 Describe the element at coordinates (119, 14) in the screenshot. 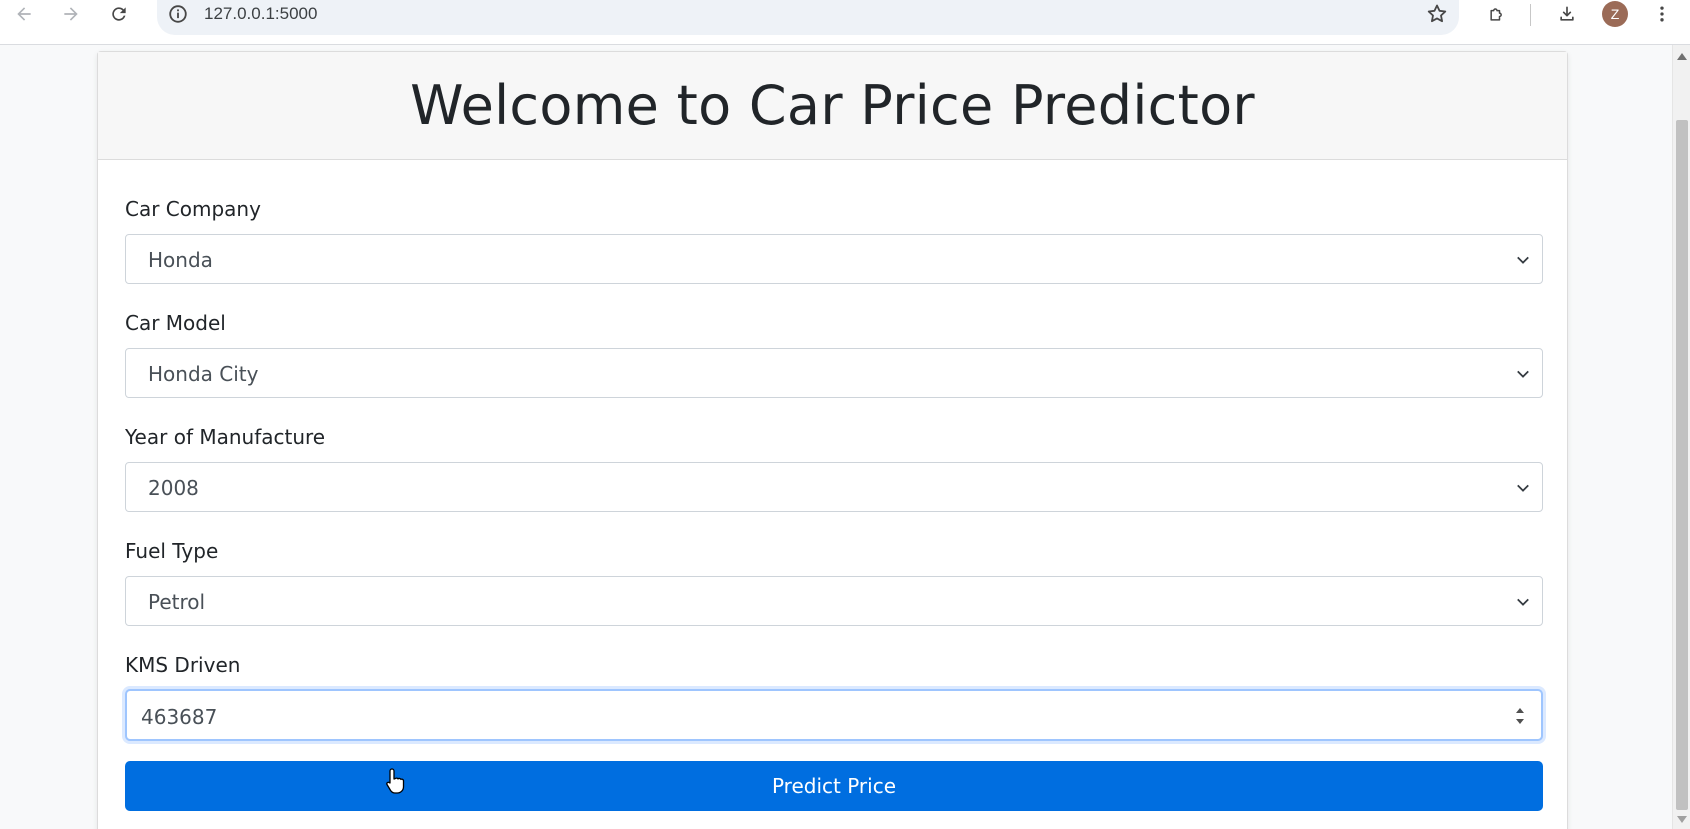

I see `reload-icon` at that location.